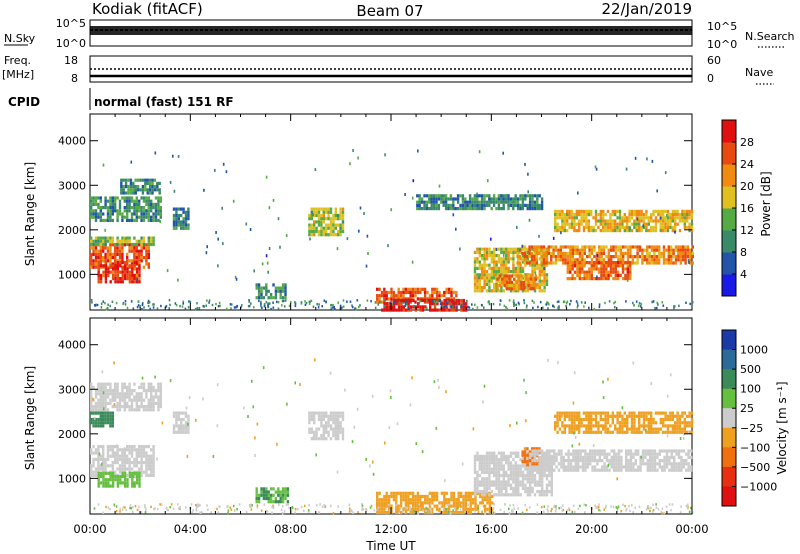  What do you see at coordinates (72, 230) in the screenshot?
I see `power-y-tick-label: 2000` at bounding box center [72, 230].